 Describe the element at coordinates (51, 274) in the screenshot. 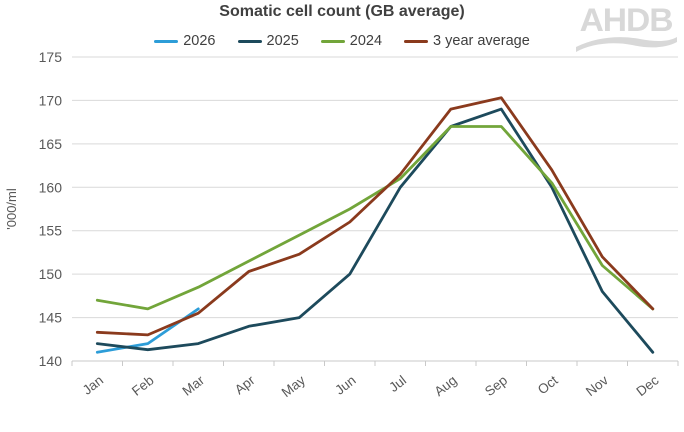

I see `y-tick-label: 150` at that location.